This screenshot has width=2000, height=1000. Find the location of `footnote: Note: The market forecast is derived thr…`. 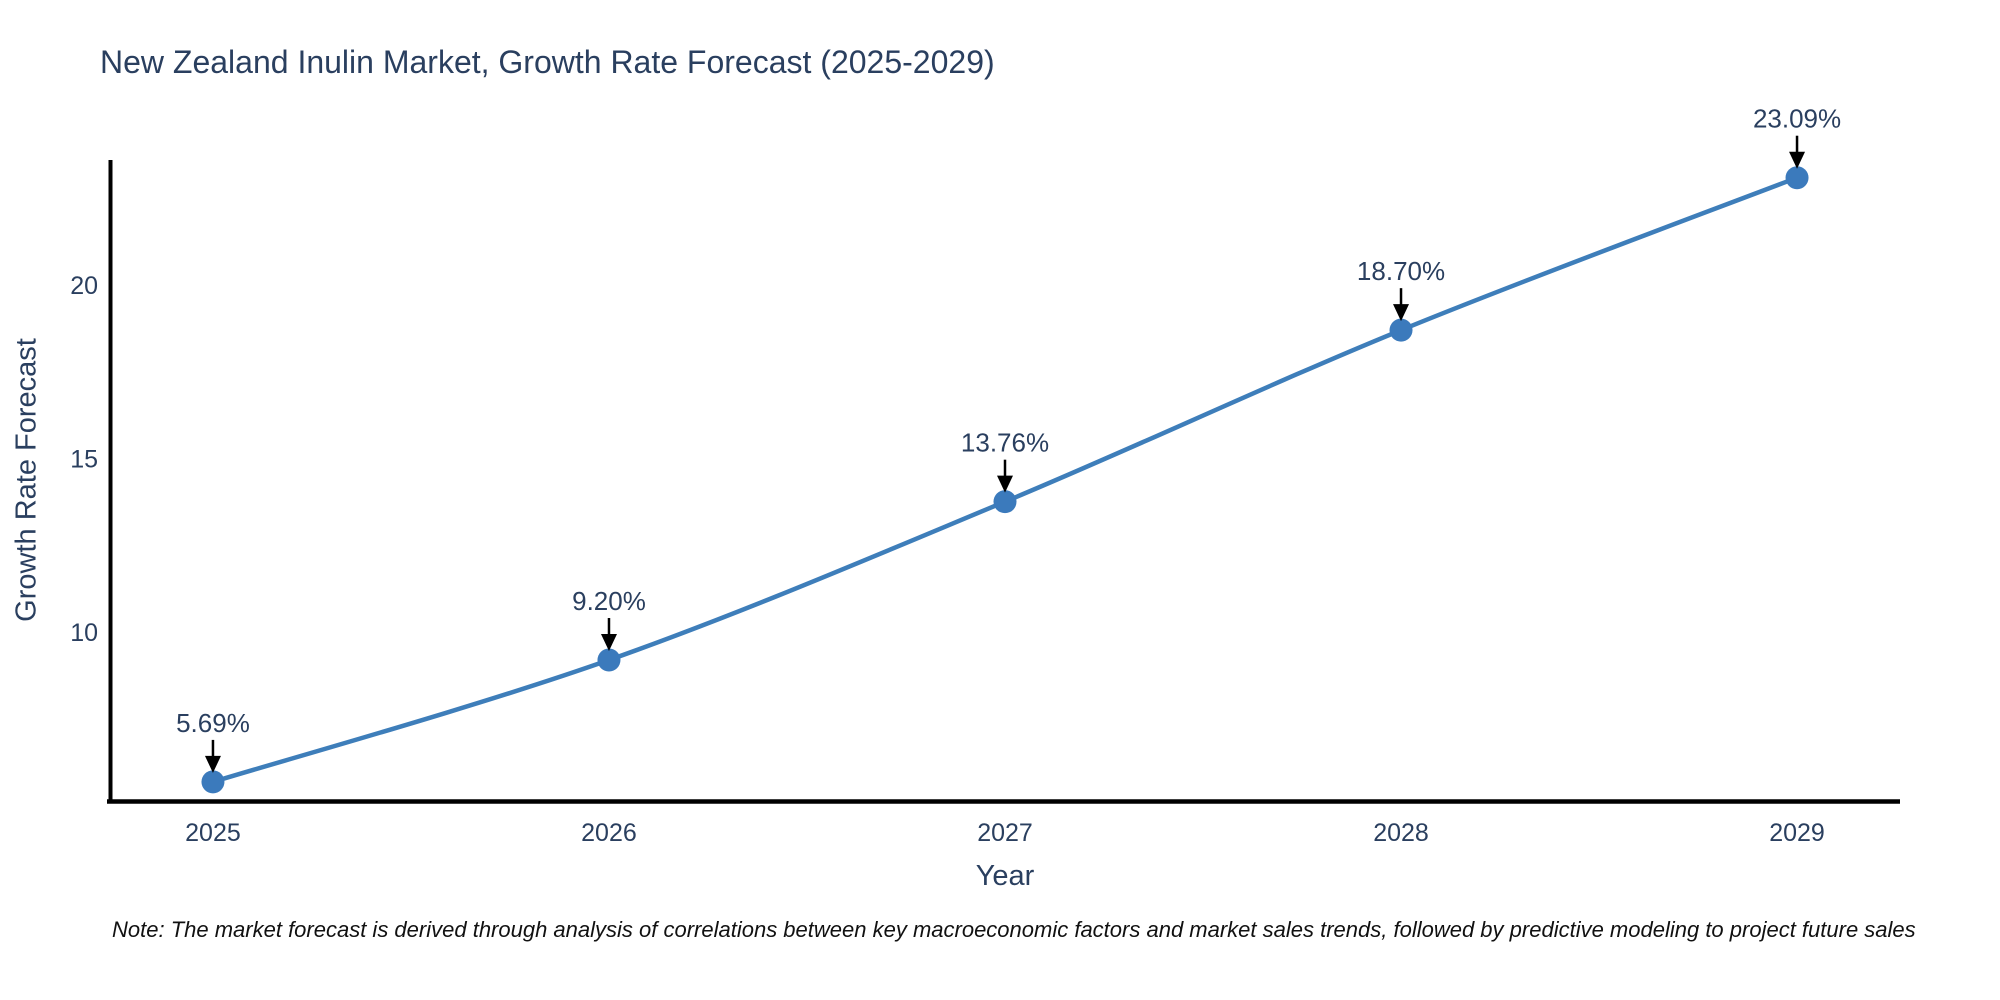

footnote: Note: The market forecast is derived thr… is located at coordinates (1014, 929).